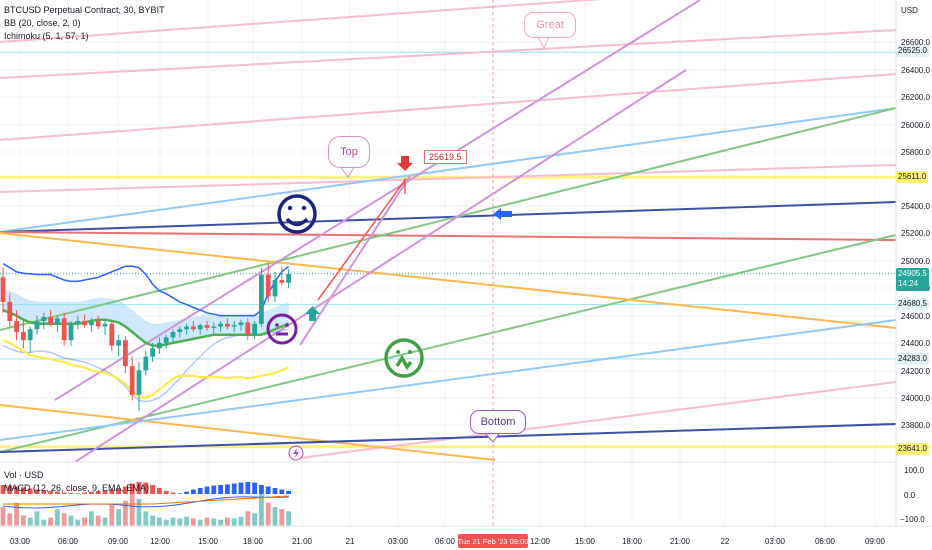  I want to click on price-tick: 26600.0, so click(915, 42).